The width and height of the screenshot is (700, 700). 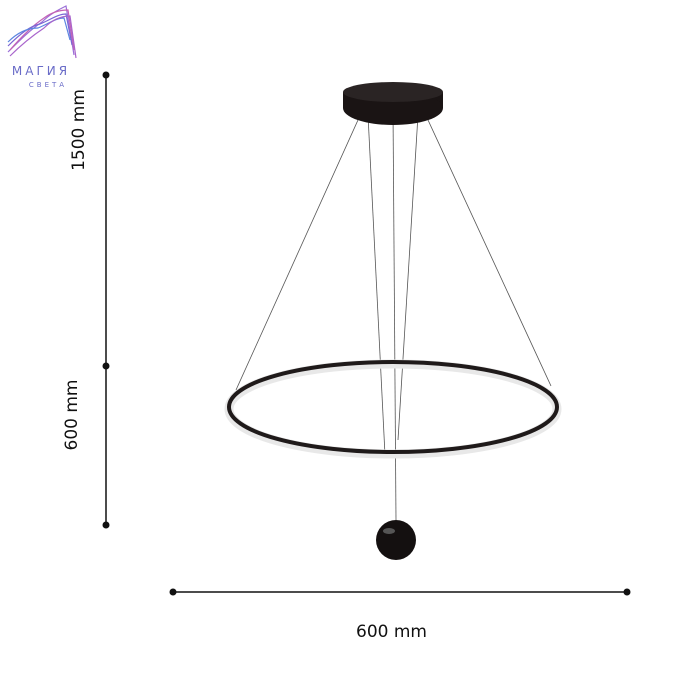 I want to click on pendant-ball, so click(x=396, y=540).